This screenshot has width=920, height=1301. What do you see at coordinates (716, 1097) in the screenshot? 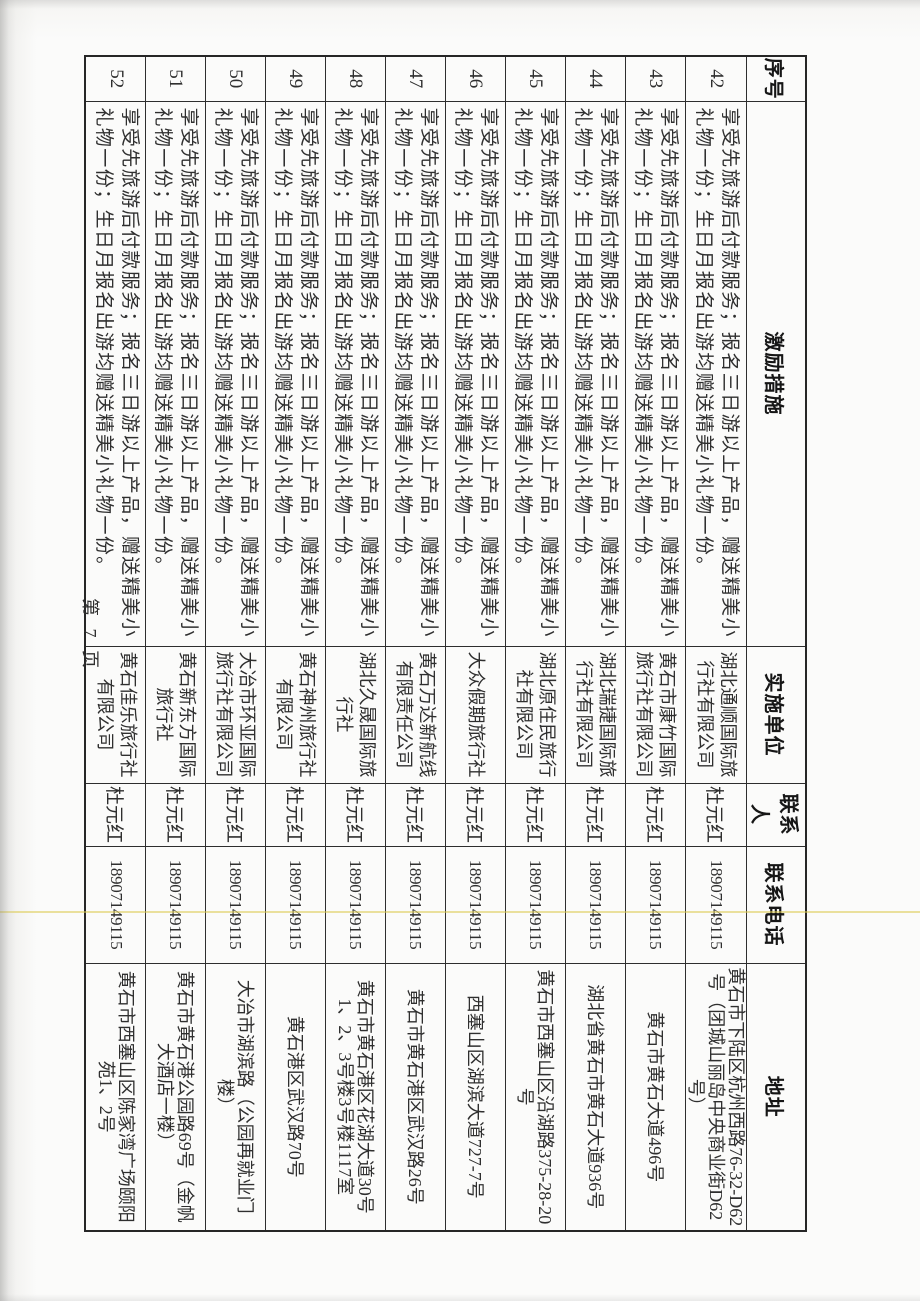
I see `cell-address-row-42: 黄石市下陆区杭州西路76-32-D62号（团城山丽岛中央商业街D62号）` at bounding box center [716, 1097].